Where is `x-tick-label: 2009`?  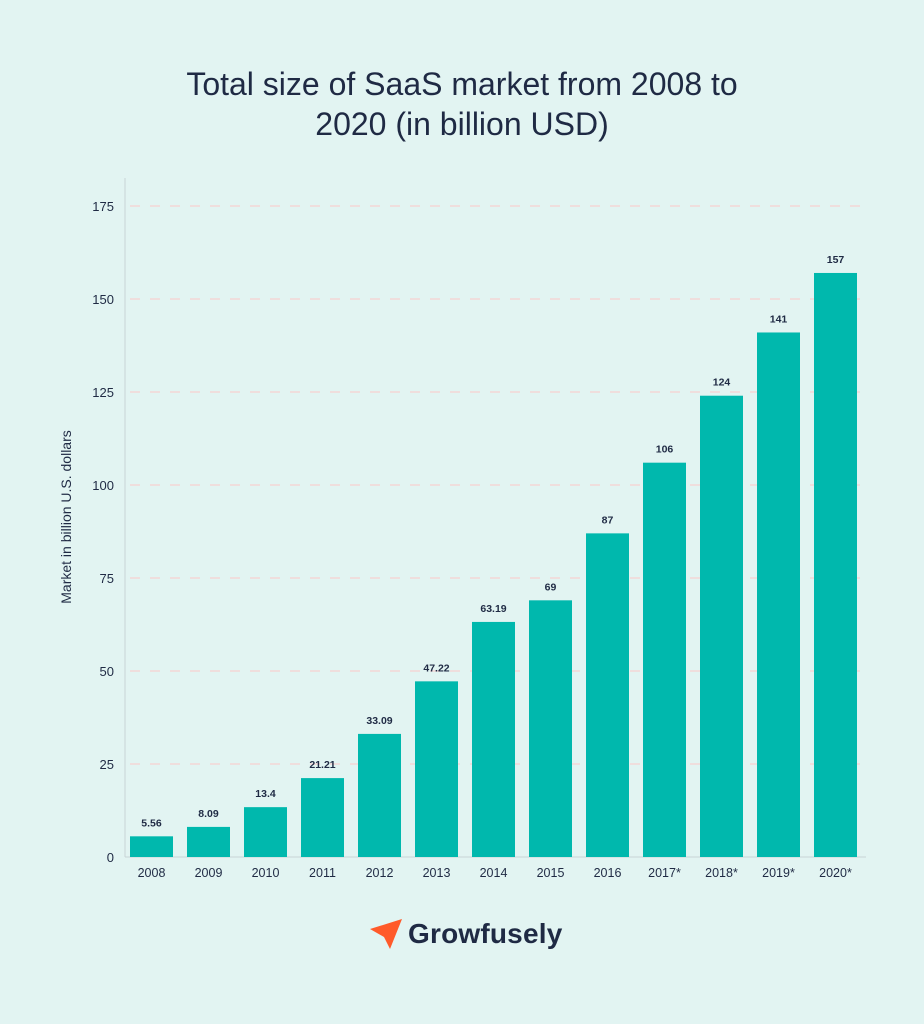 x-tick-label: 2009 is located at coordinates (209, 873).